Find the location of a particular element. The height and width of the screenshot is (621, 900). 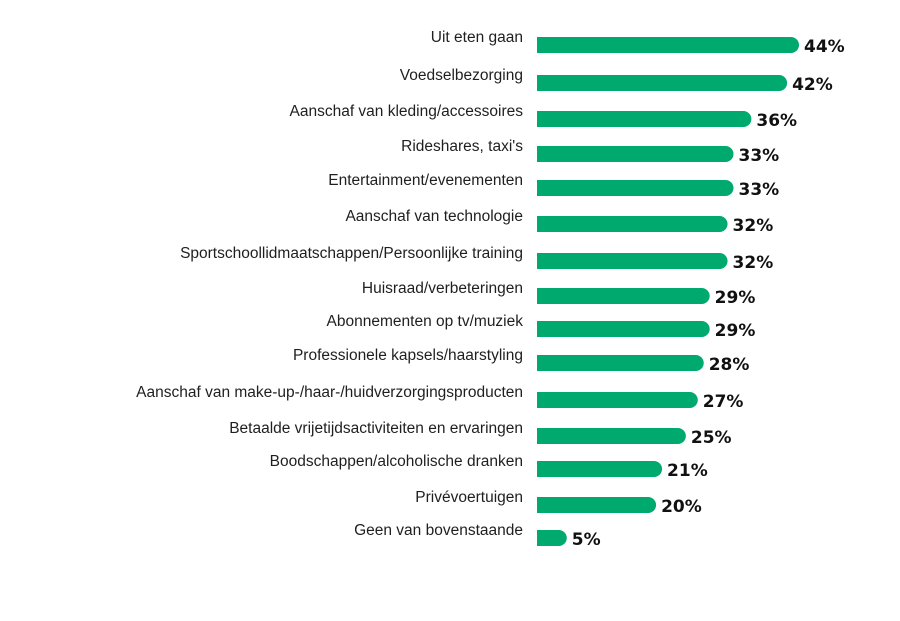

category-label: Rideshares, taxi's is located at coordinates (462, 146).